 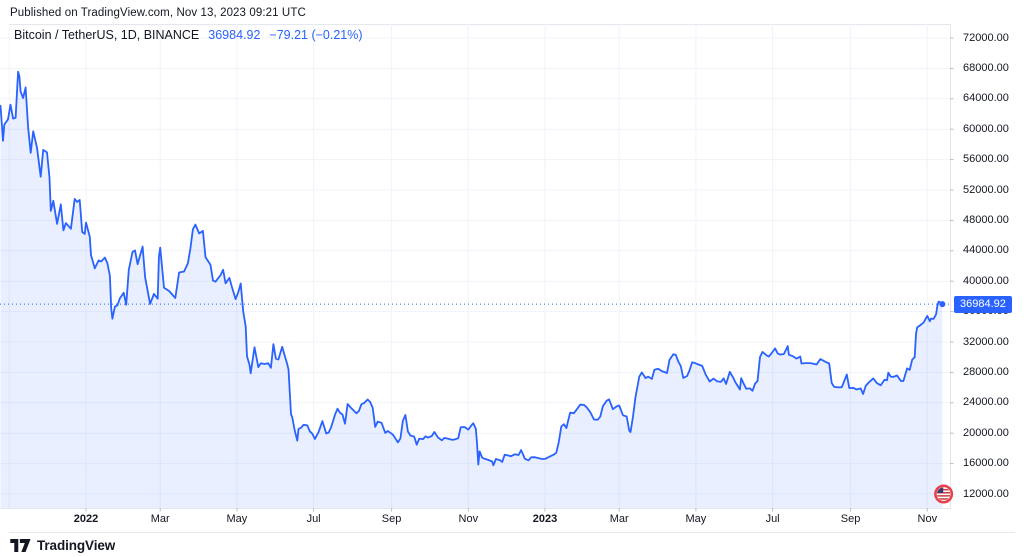 I want to click on last-price-dot, so click(x=942, y=304).